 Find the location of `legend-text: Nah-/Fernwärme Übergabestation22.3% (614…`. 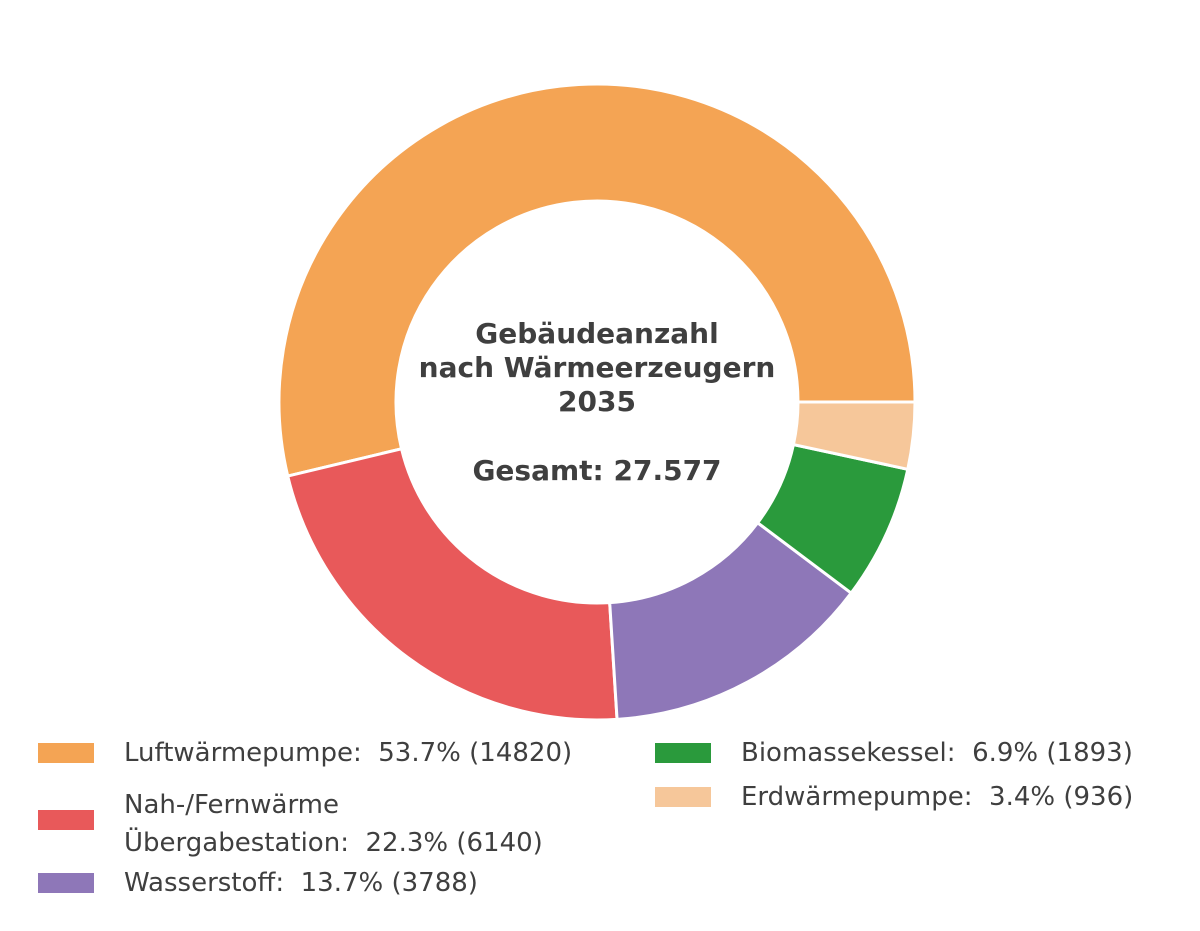

legend-text: Nah-/Fernwärme Übergabestation22.3% (614… is located at coordinates (354, 824).